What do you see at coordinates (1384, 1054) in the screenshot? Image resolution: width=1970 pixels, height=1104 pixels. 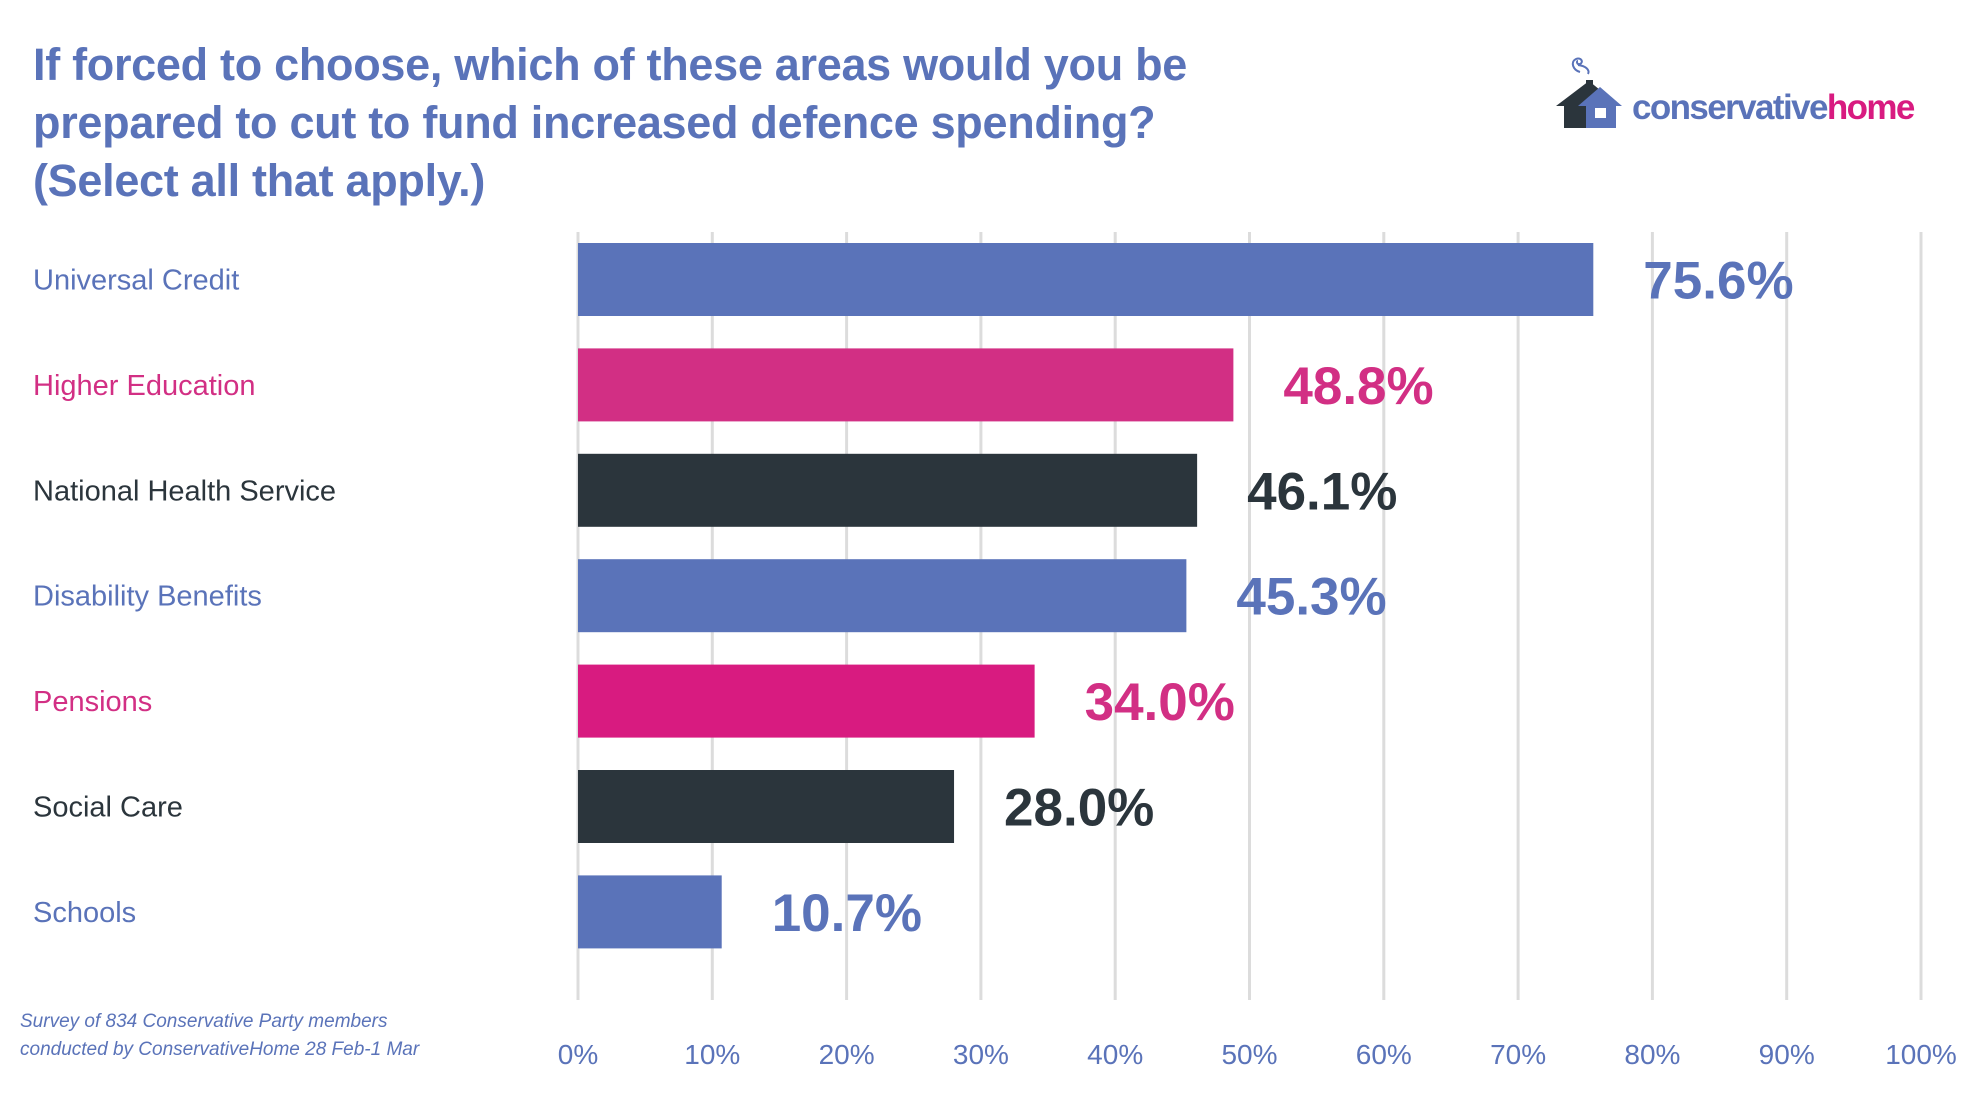 I see `x-tick-label: 60%` at bounding box center [1384, 1054].